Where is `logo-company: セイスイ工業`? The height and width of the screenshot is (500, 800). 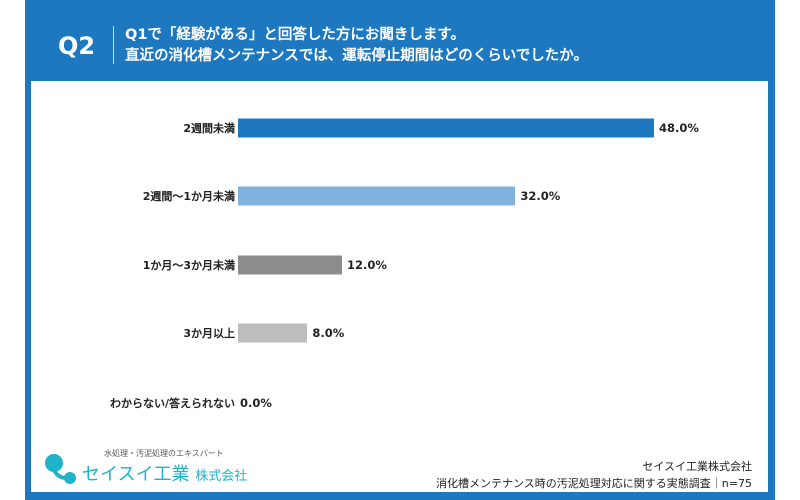
logo-company: セイスイ工業 is located at coordinates (136, 474).